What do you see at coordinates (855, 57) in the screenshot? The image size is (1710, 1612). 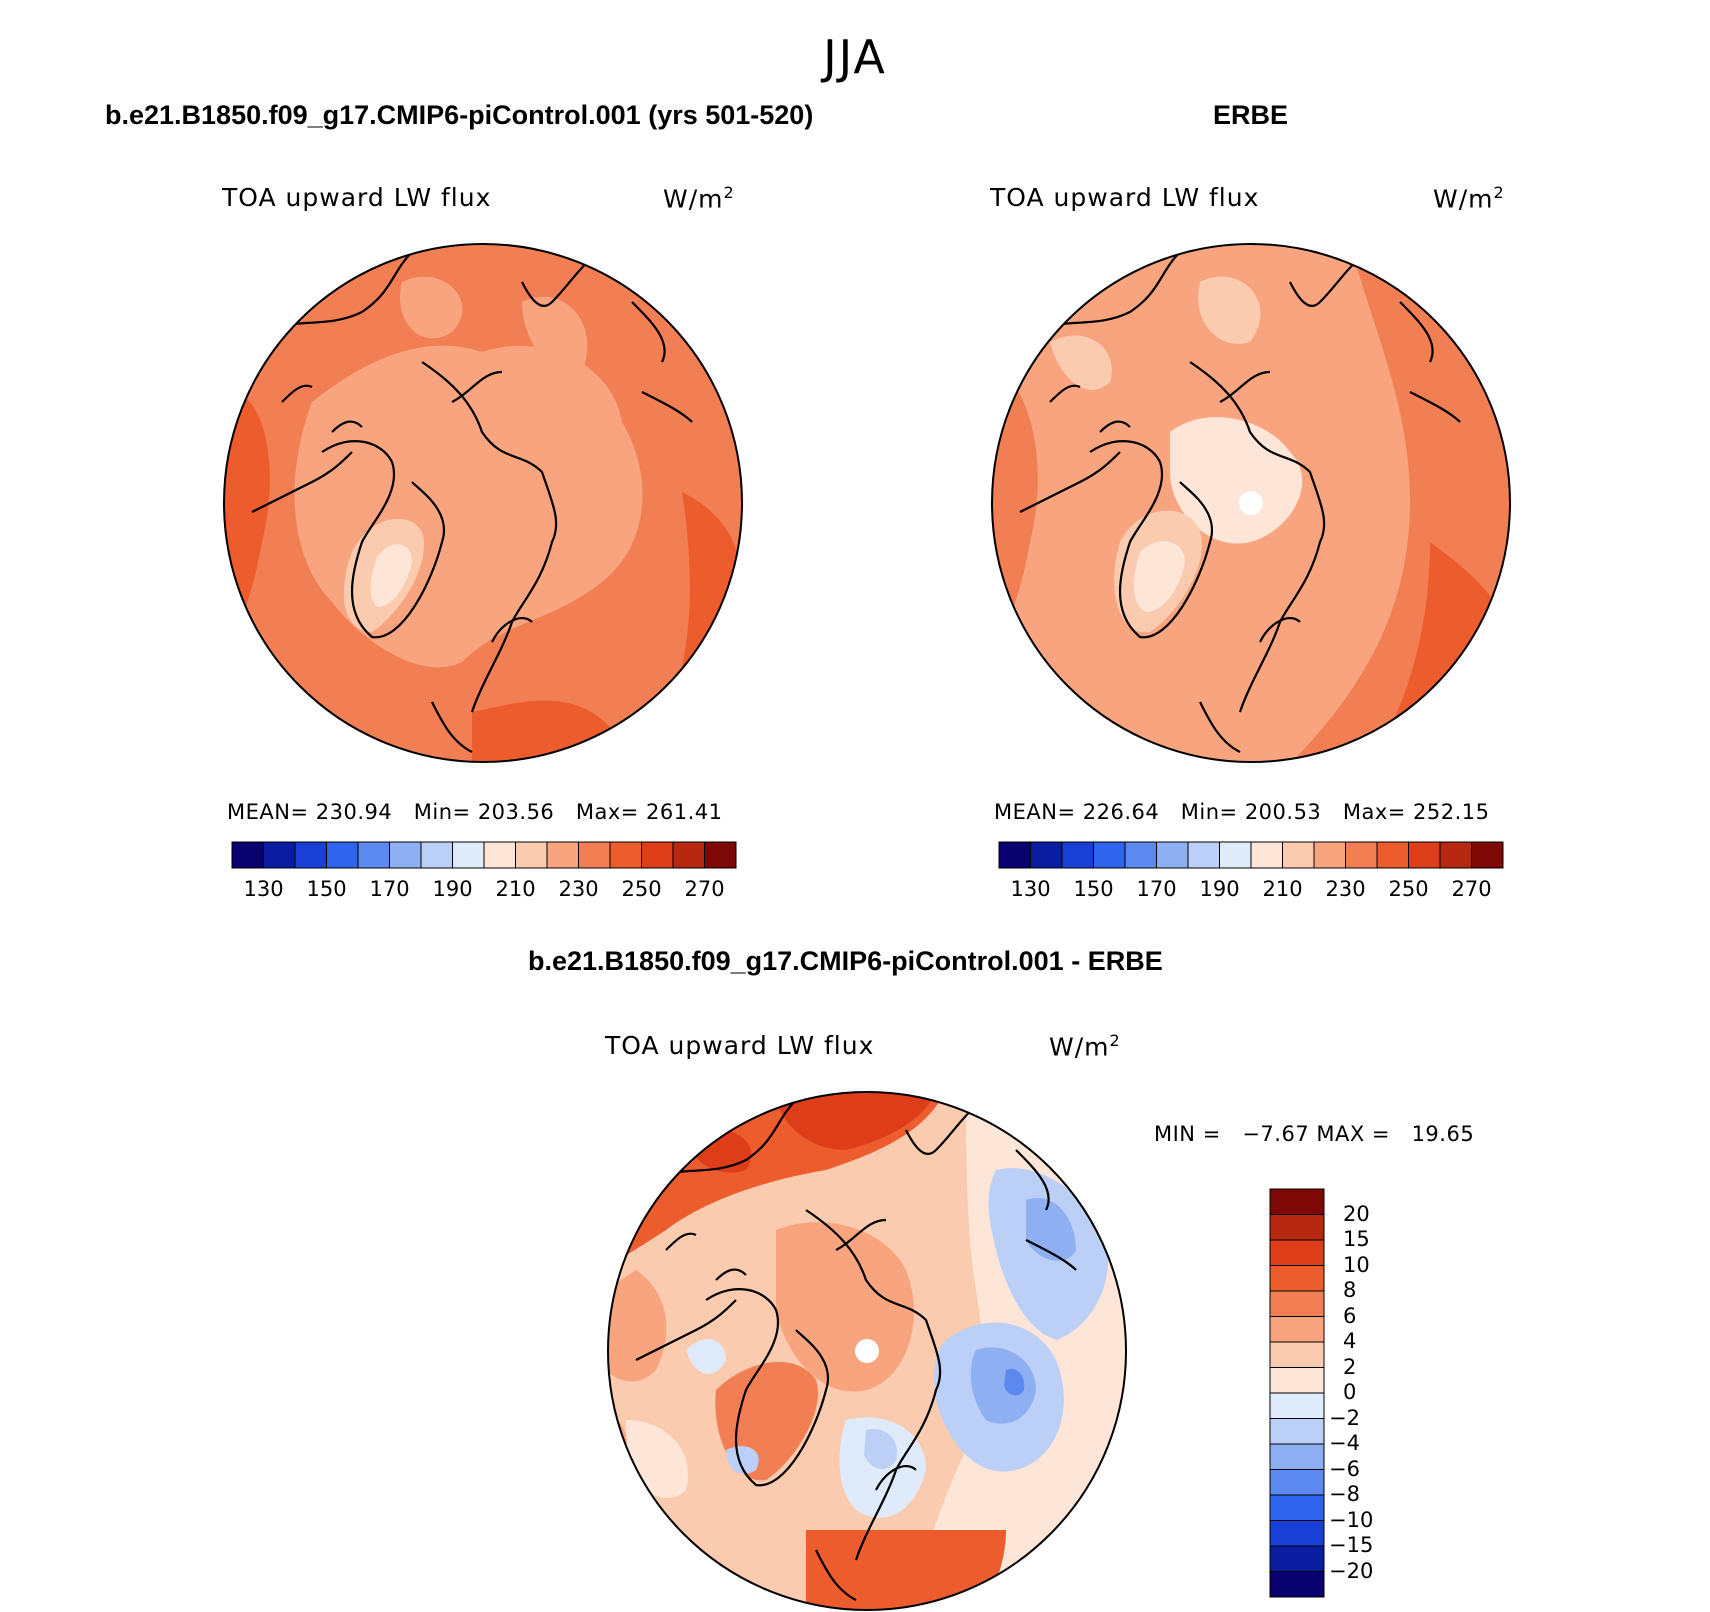 I see `season-title: JJA` at bounding box center [855, 57].